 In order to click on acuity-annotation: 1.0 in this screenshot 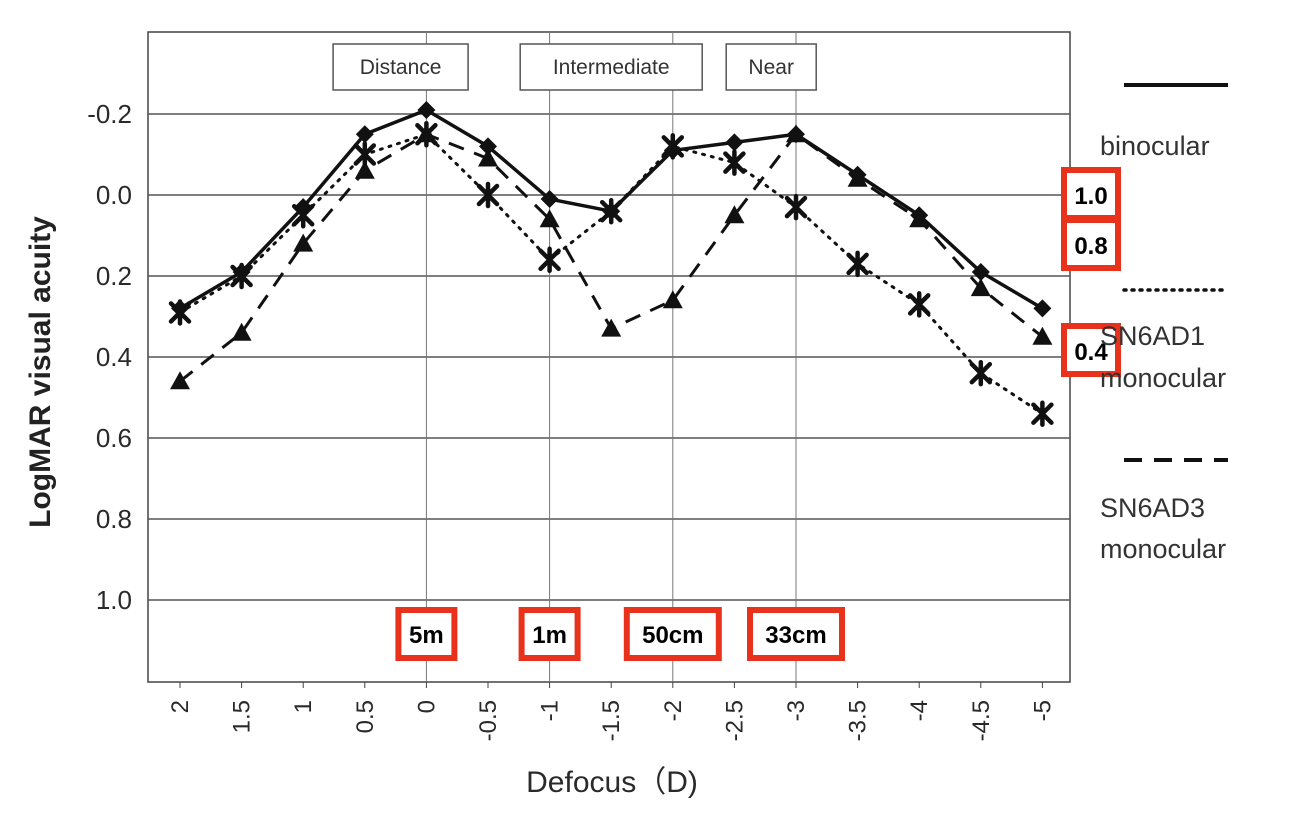, I will do `click(1090, 196)`.